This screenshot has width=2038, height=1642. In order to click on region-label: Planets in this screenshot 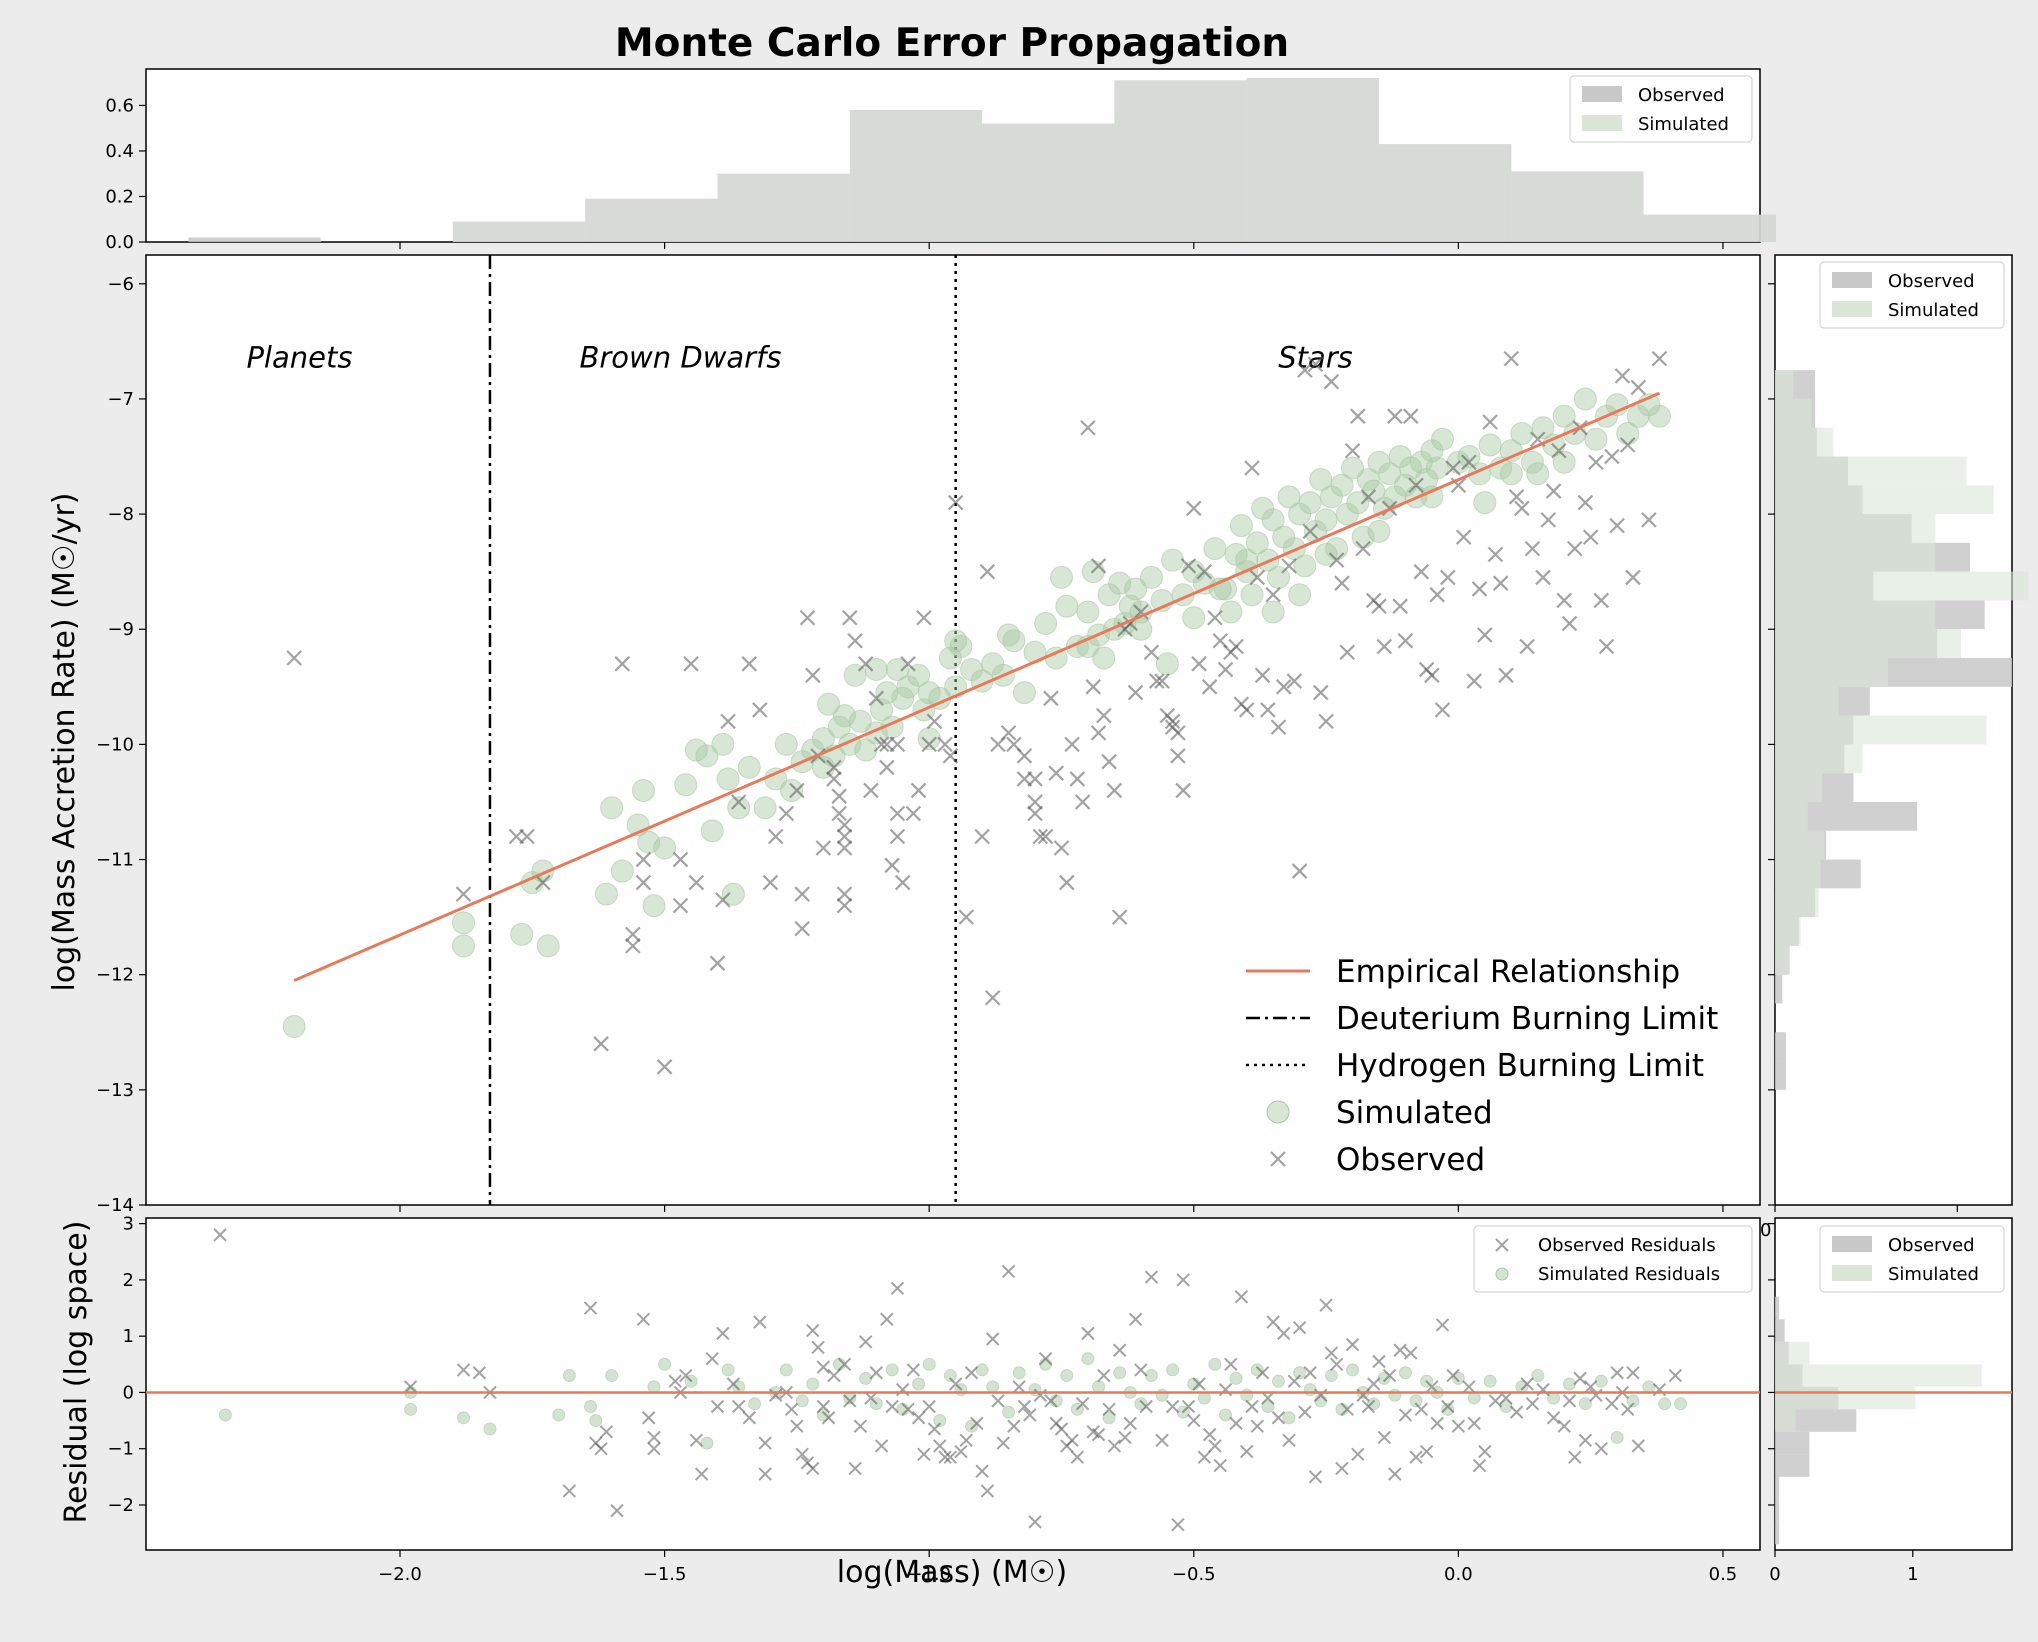, I will do `click(299, 358)`.